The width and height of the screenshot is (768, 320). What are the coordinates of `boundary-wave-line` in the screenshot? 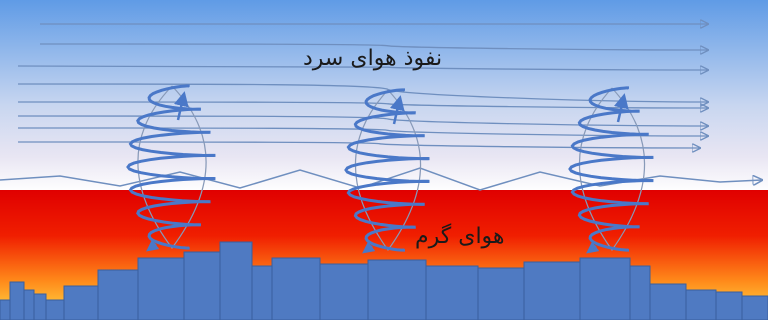 It's located at (381, 179).